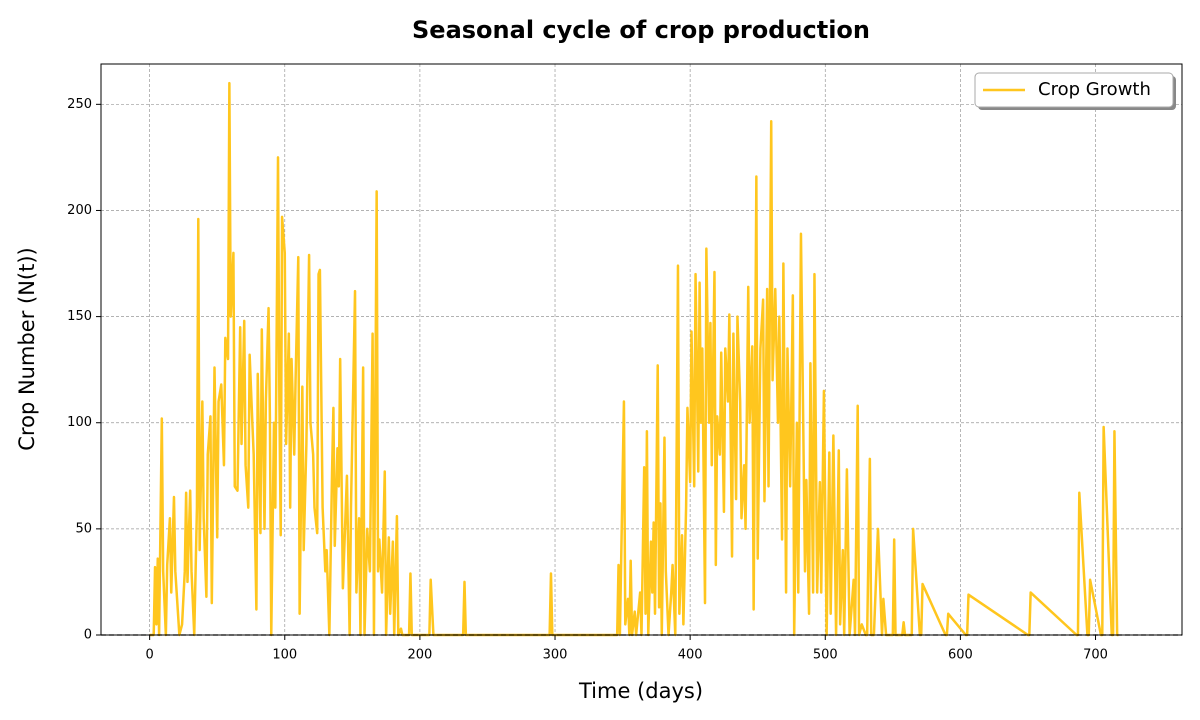  What do you see at coordinates (150, 655) in the screenshot?
I see `x-tick-label: 0` at bounding box center [150, 655].